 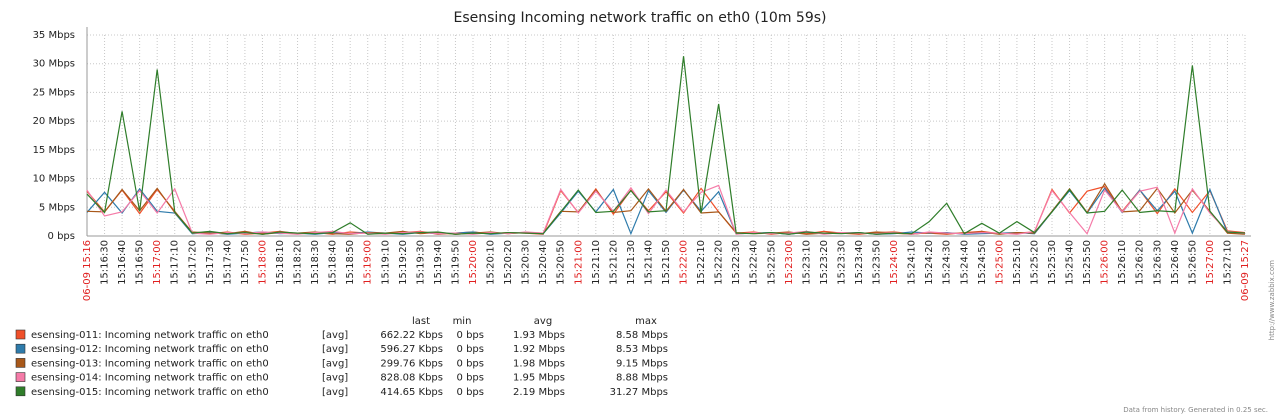 I want to click on x-tick-label: 15:21:20, so click(x=613, y=262).